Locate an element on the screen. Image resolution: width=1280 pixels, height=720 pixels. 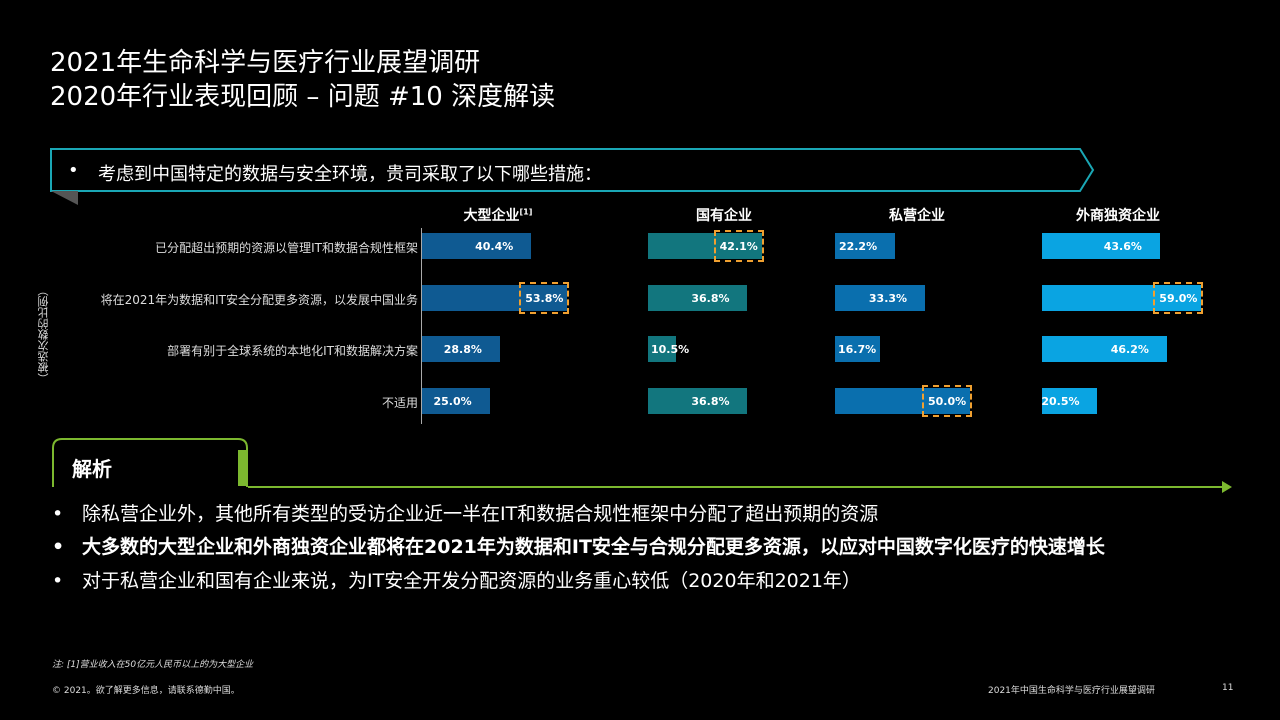
bar-value-label: 20.5% is located at coordinates (1060, 401).